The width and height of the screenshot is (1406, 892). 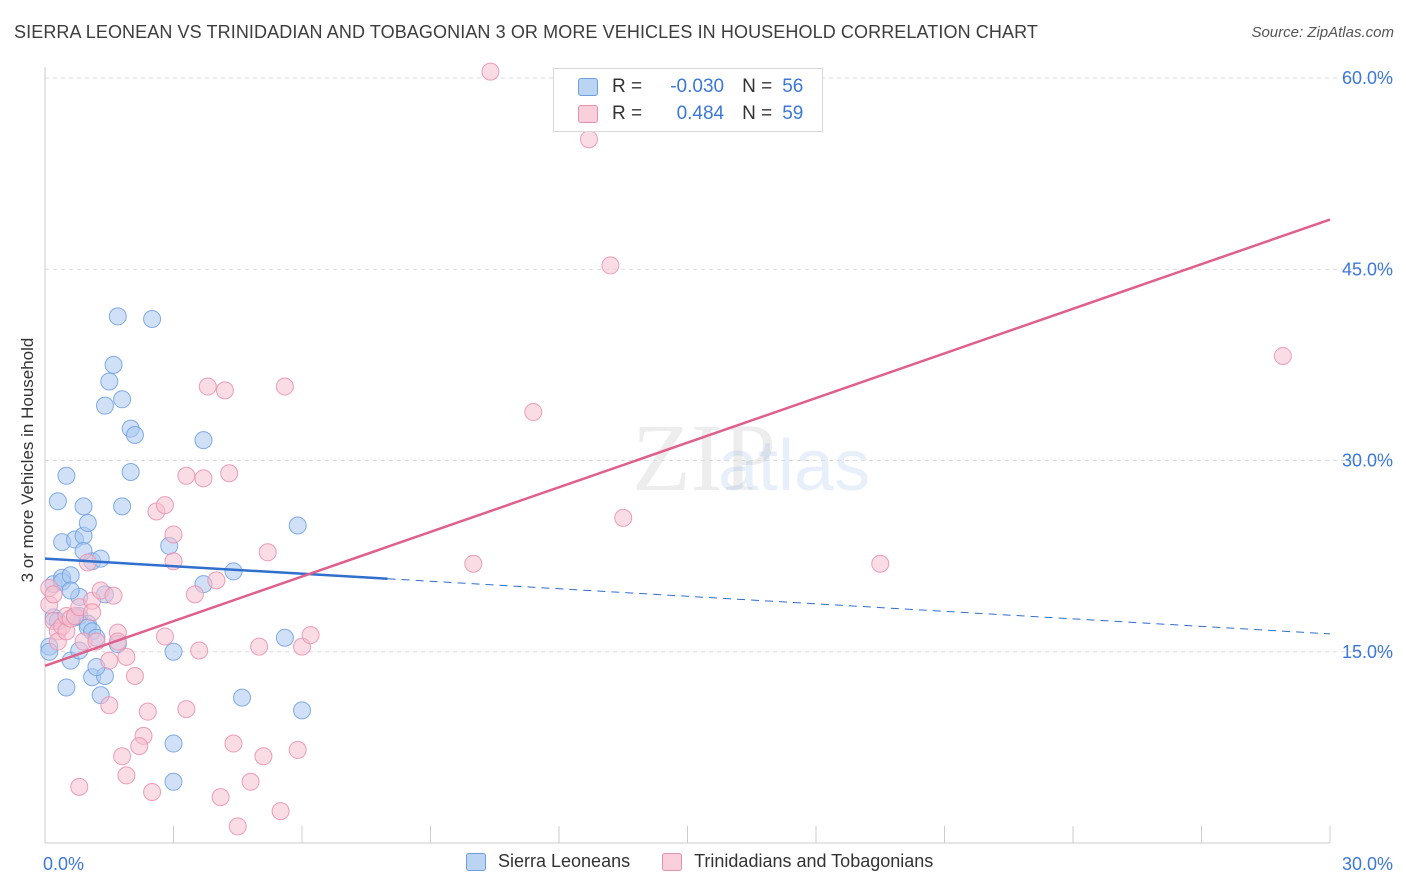 I want to click on legend-item-sierra-leoneans: Sierra Leoneans, so click(x=548, y=861).